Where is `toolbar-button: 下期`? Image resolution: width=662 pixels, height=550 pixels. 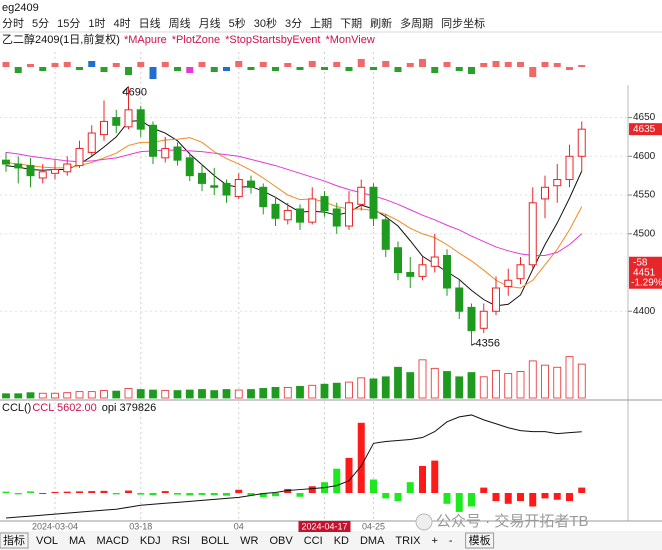 toolbar-button: 下期 is located at coordinates (351, 23).